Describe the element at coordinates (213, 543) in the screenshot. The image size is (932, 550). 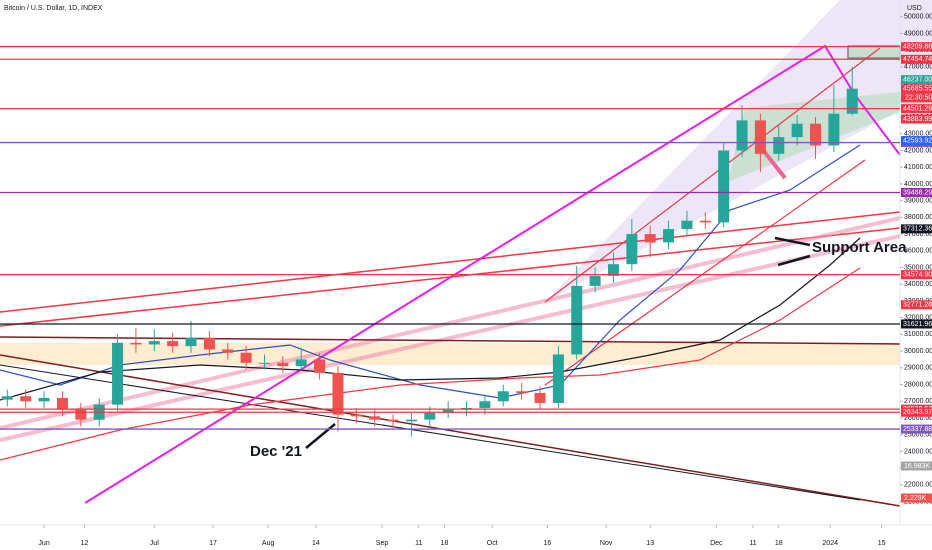
I see `x-tick-label: 17` at that location.